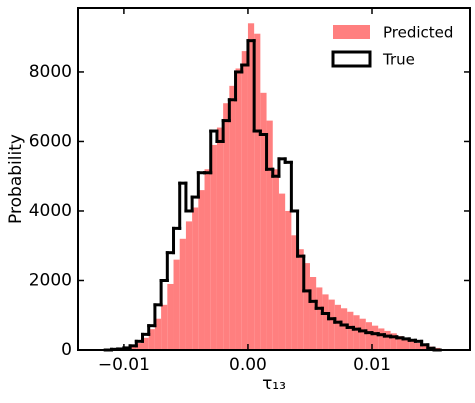 The image size is (475, 403). I want to click on y-axis-label: Probability, so click(16, 179).